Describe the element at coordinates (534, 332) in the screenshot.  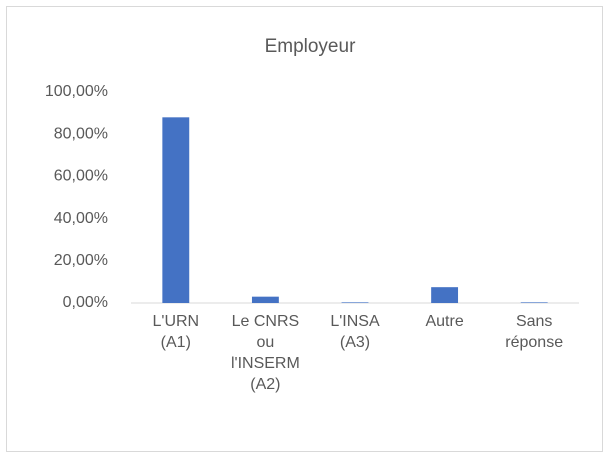
I see `x-tick-label: Sans réponse` at that location.